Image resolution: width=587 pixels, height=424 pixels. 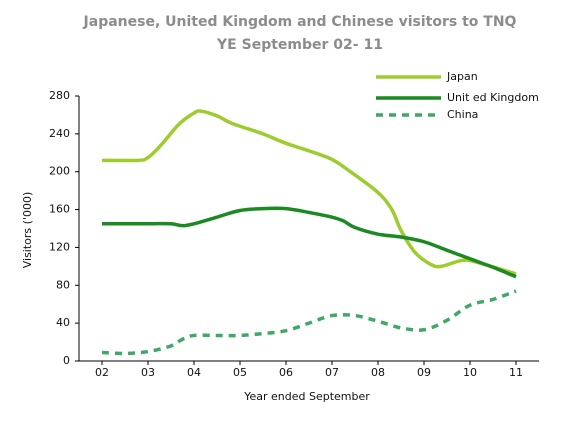 I want to click on y-tick-label: 200, so click(x=59, y=171).